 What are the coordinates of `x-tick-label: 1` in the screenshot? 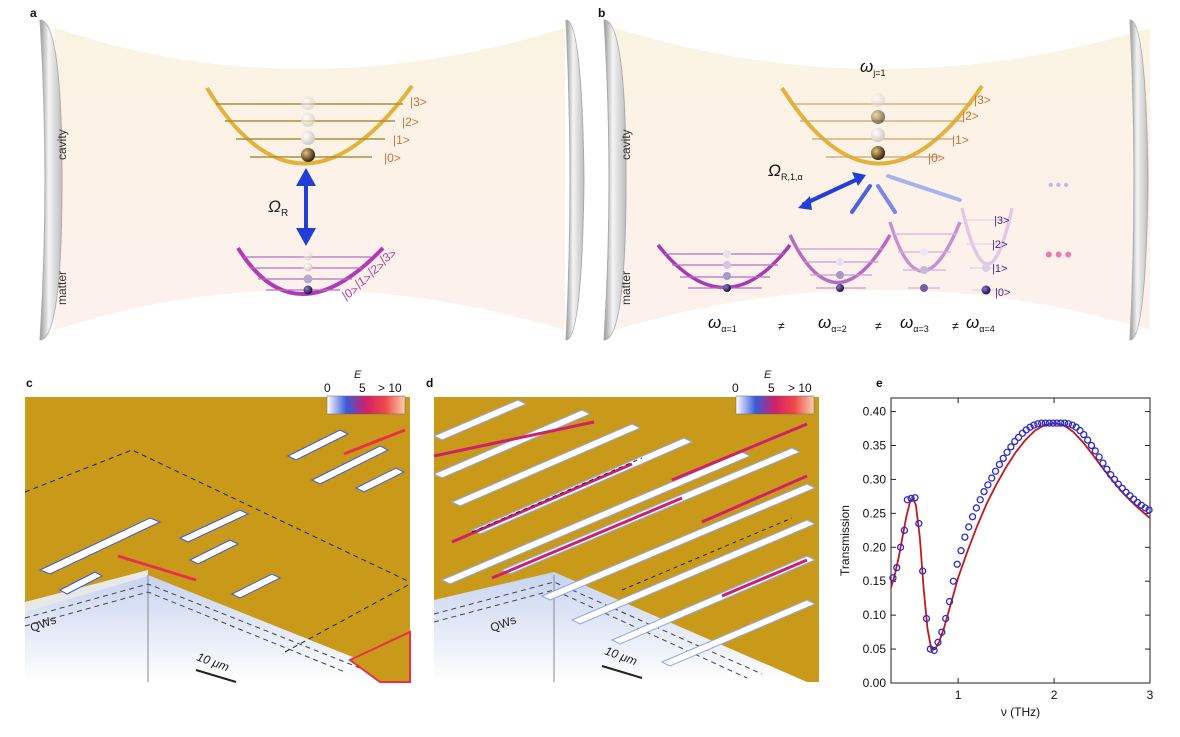 It's located at (958, 695).